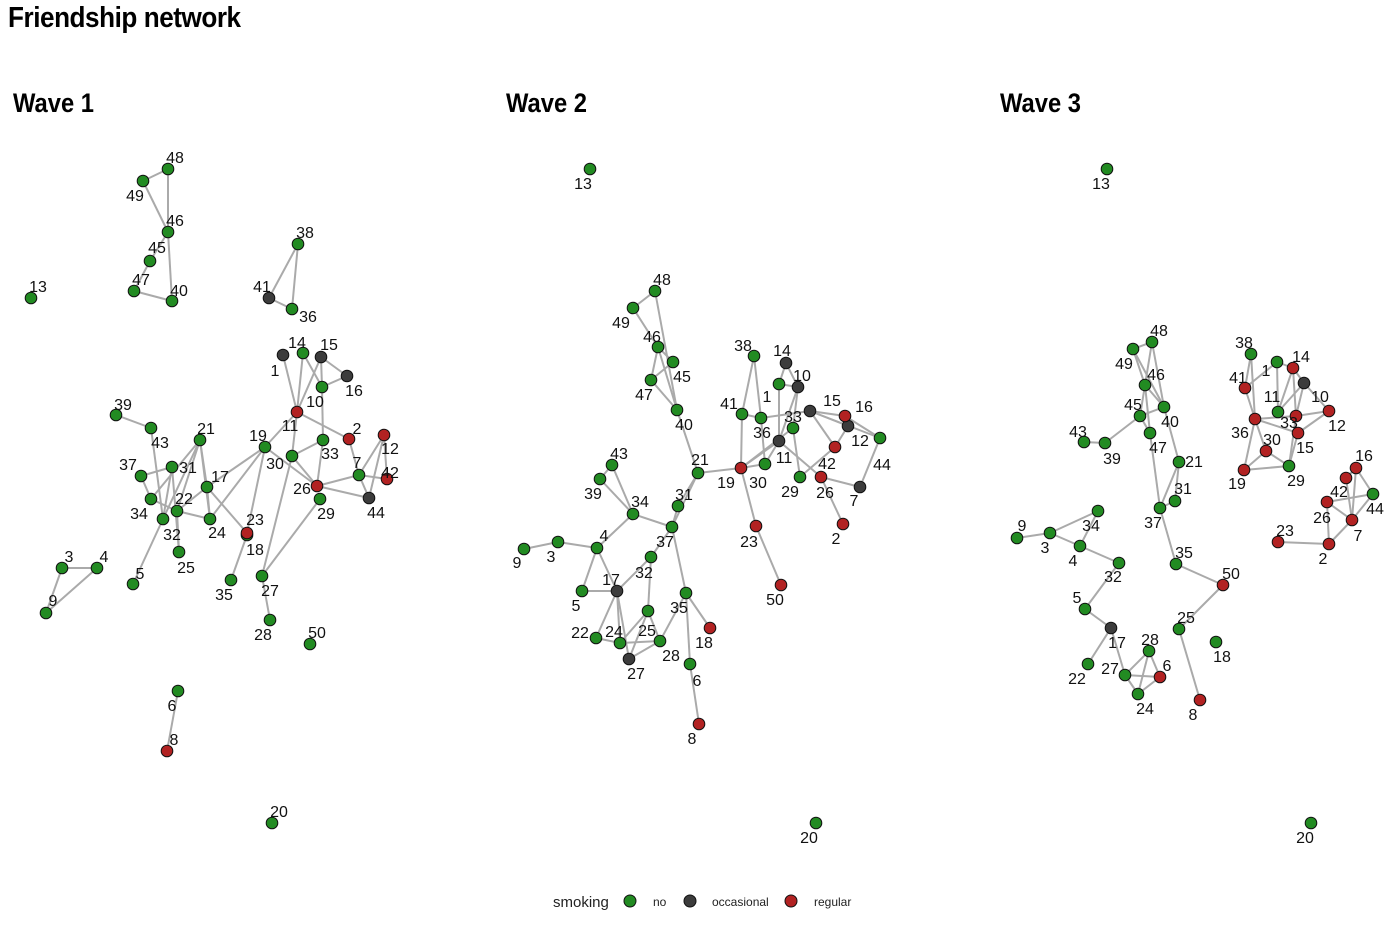 This screenshot has width=1400, height=933. I want to click on node-label-33: 33, so click(330, 454).